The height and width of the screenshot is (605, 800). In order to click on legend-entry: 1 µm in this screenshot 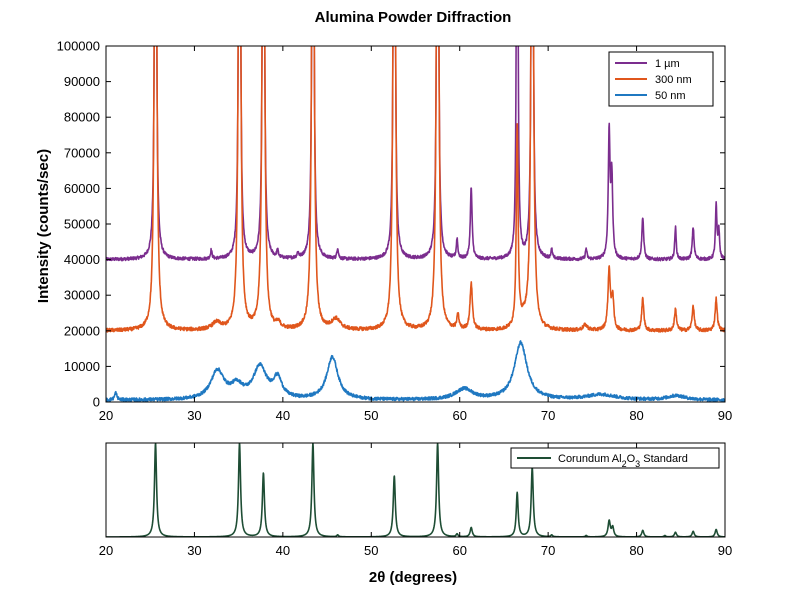, I will do `click(667, 64)`.